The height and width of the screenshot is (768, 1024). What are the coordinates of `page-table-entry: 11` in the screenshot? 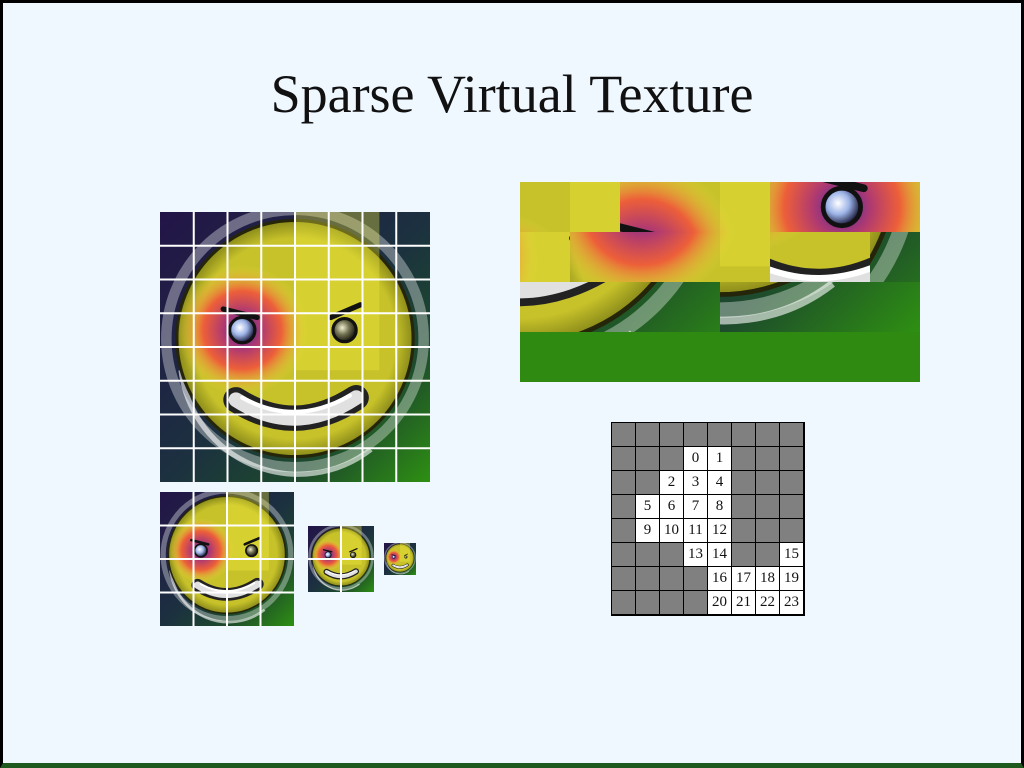 It's located at (695, 530).